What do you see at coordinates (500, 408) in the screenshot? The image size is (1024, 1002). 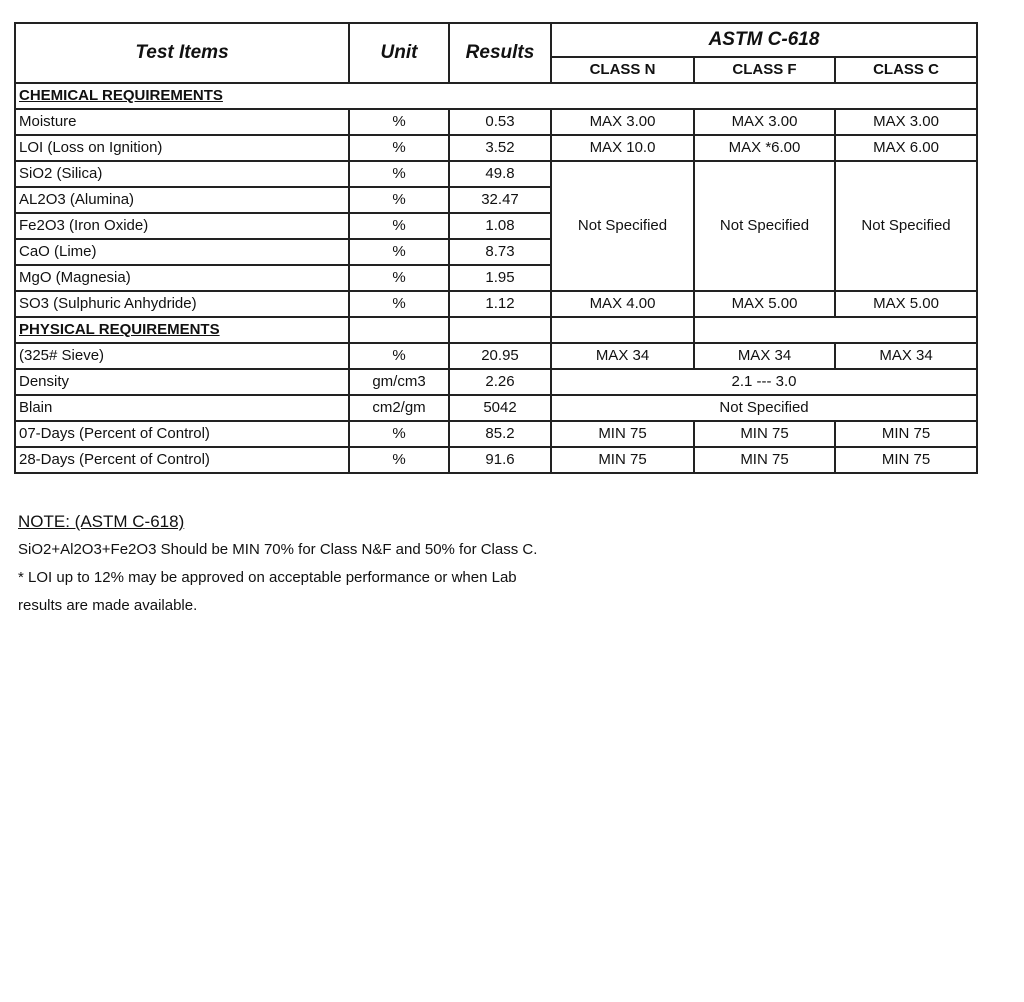 I see `result: 5042` at bounding box center [500, 408].